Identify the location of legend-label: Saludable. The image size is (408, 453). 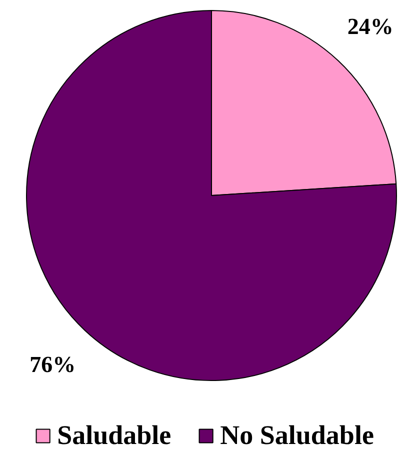
(114, 435).